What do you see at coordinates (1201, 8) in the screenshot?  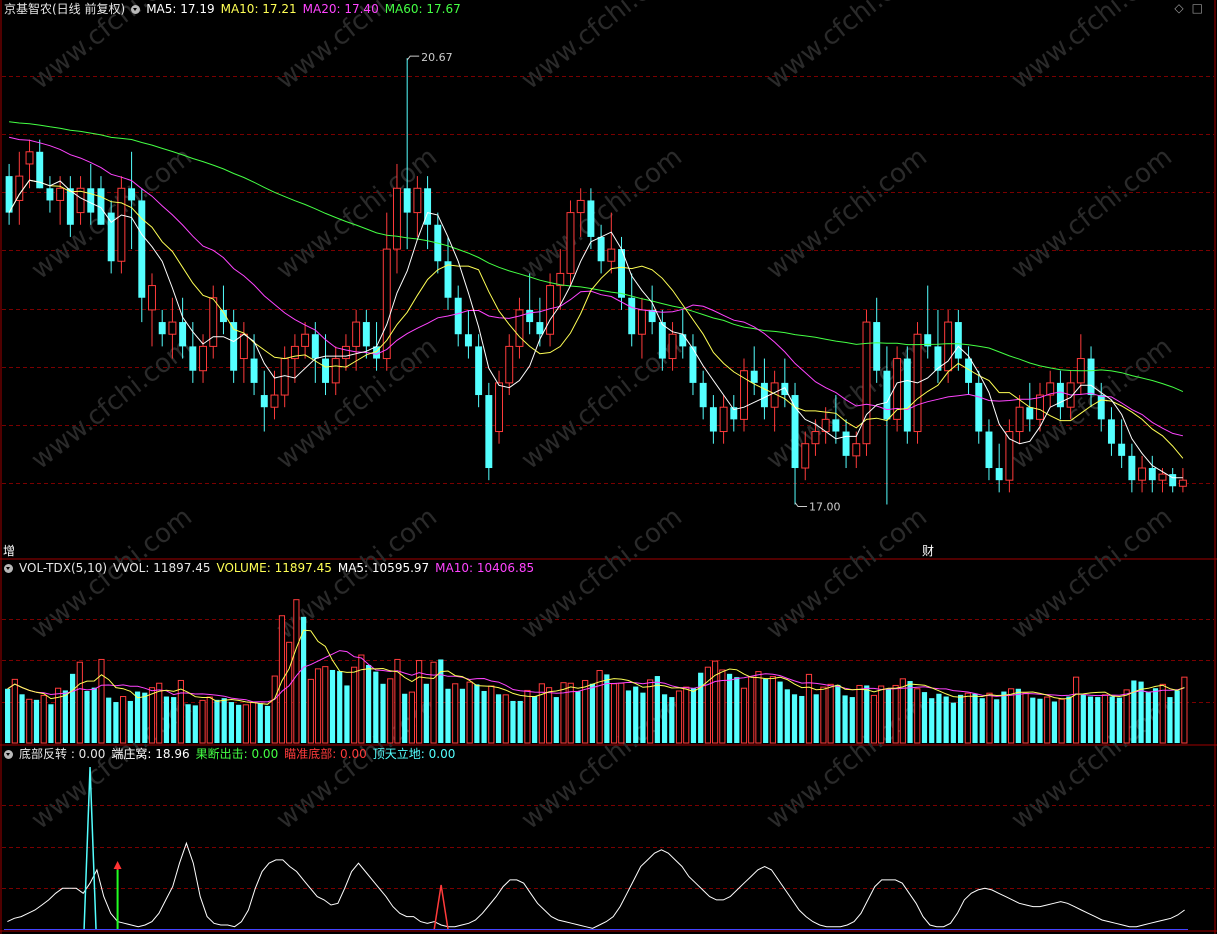 I see `square-icon: □` at bounding box center [1201, 8].